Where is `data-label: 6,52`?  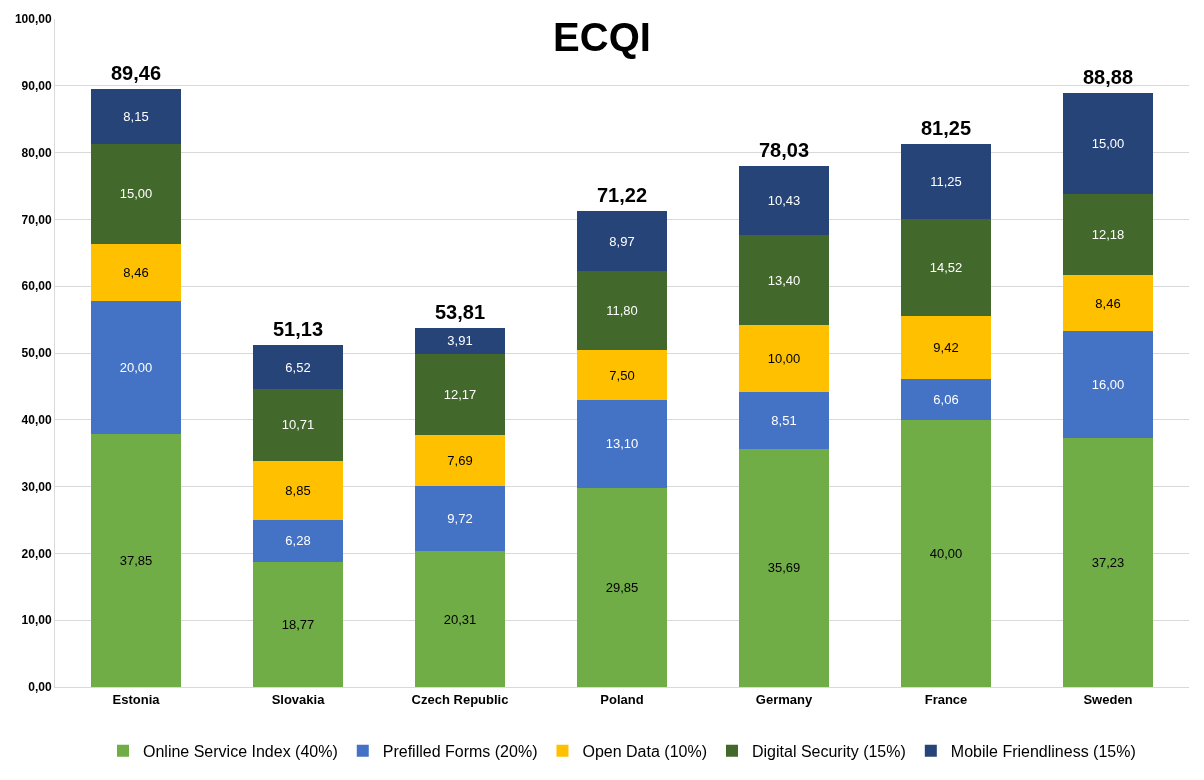 data-label: 6,52 is located at coordinates (298, 367).